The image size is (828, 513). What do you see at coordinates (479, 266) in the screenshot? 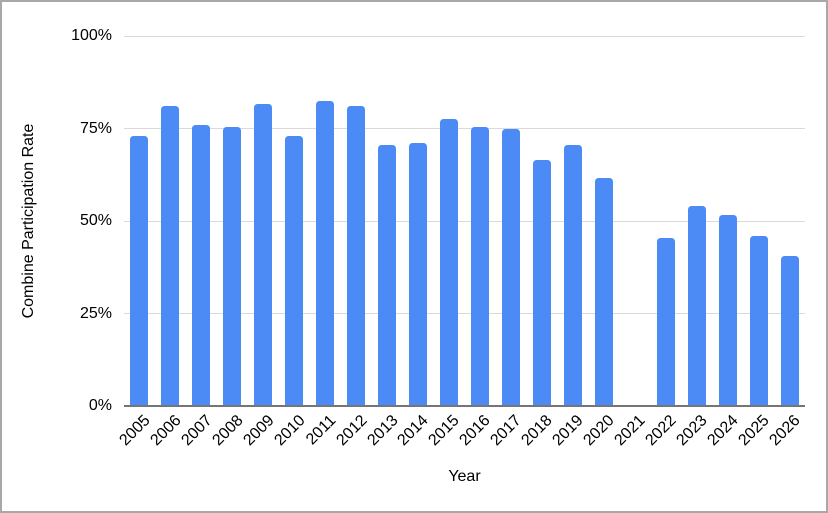
I see `bar-2016` at bounding box center [479, 266].